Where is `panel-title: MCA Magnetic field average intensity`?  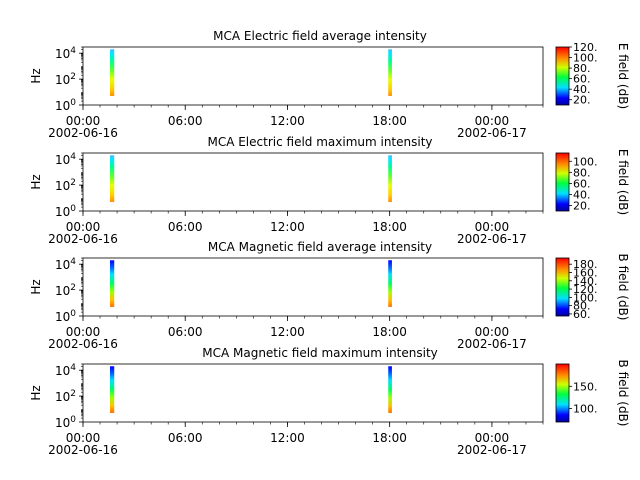 panel-title: MCA Magnetic field average intensity is located at coordinates (320, 247).